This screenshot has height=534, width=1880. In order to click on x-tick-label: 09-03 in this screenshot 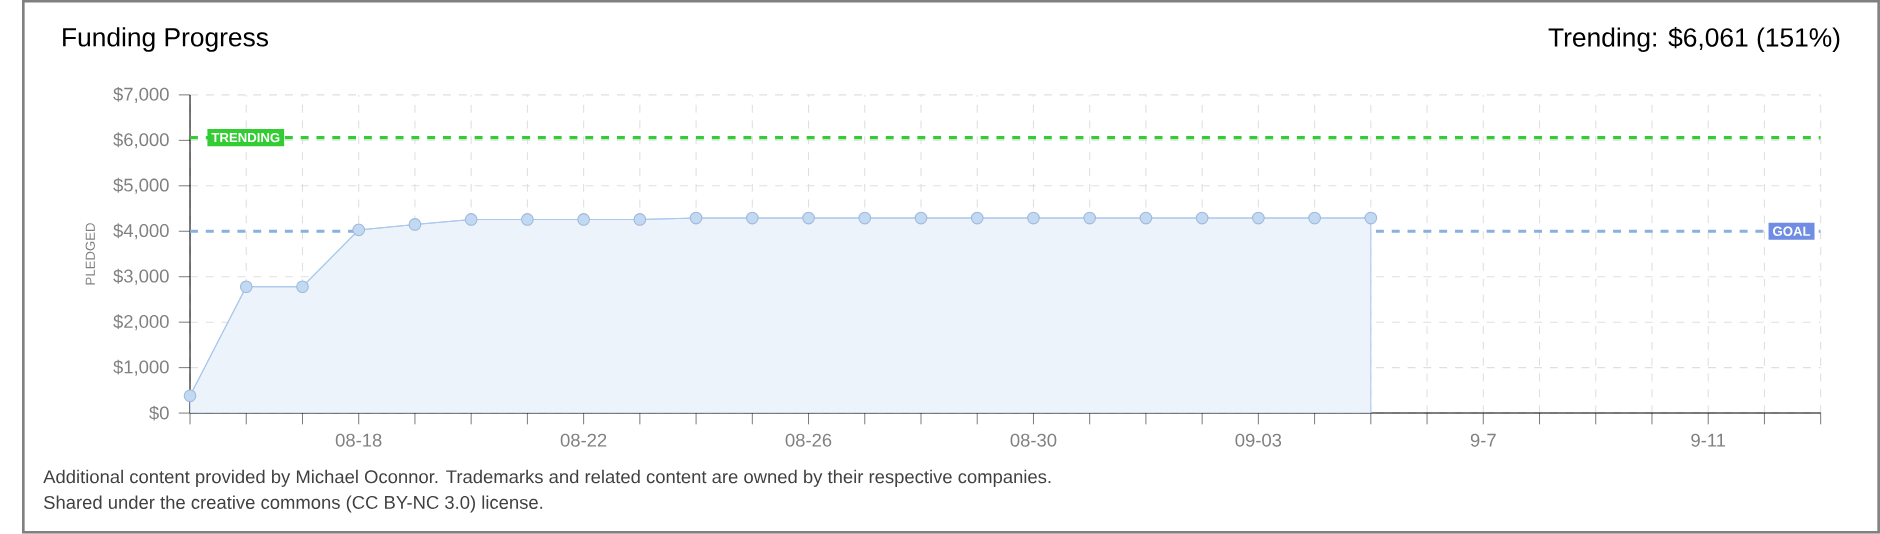, I will do `click(1258, 440)`.